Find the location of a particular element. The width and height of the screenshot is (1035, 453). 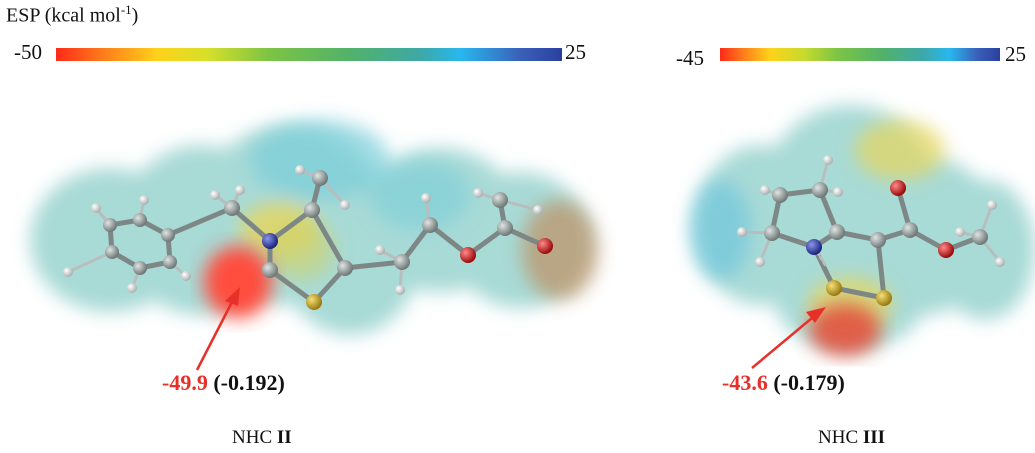

esp-label-right: -43.6 (-0.179) is located at coordinates (783, 383).